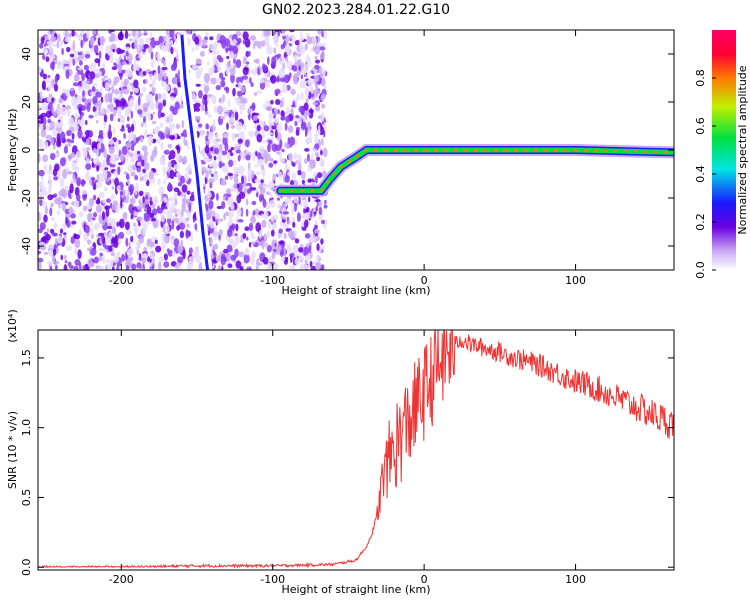 The height and width of the screenshot is (600, 750). Describe the element at coordinates (26, 54) in the screenshot. I see `y-tick-label: 40` at that location.